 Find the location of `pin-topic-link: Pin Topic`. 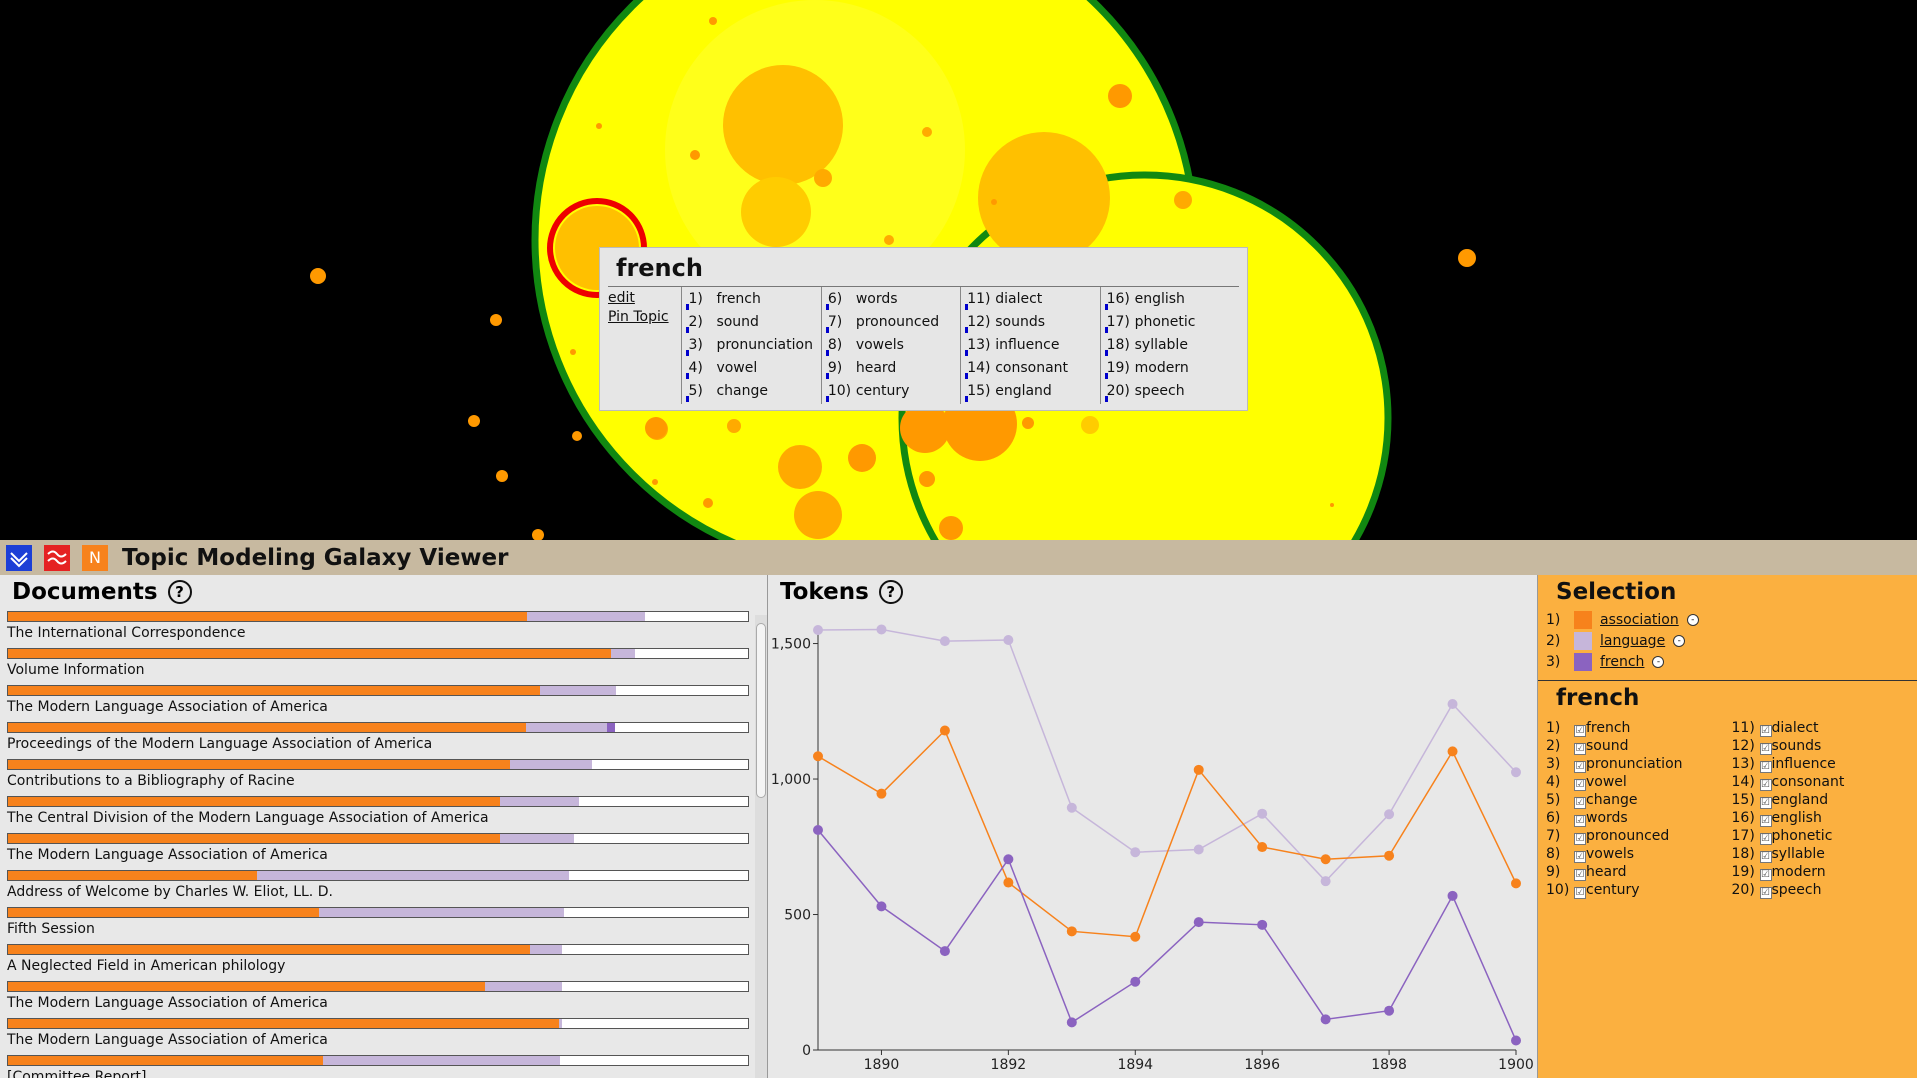

pin-topic-link: Pin Topic is located at coordinates (638, 317).